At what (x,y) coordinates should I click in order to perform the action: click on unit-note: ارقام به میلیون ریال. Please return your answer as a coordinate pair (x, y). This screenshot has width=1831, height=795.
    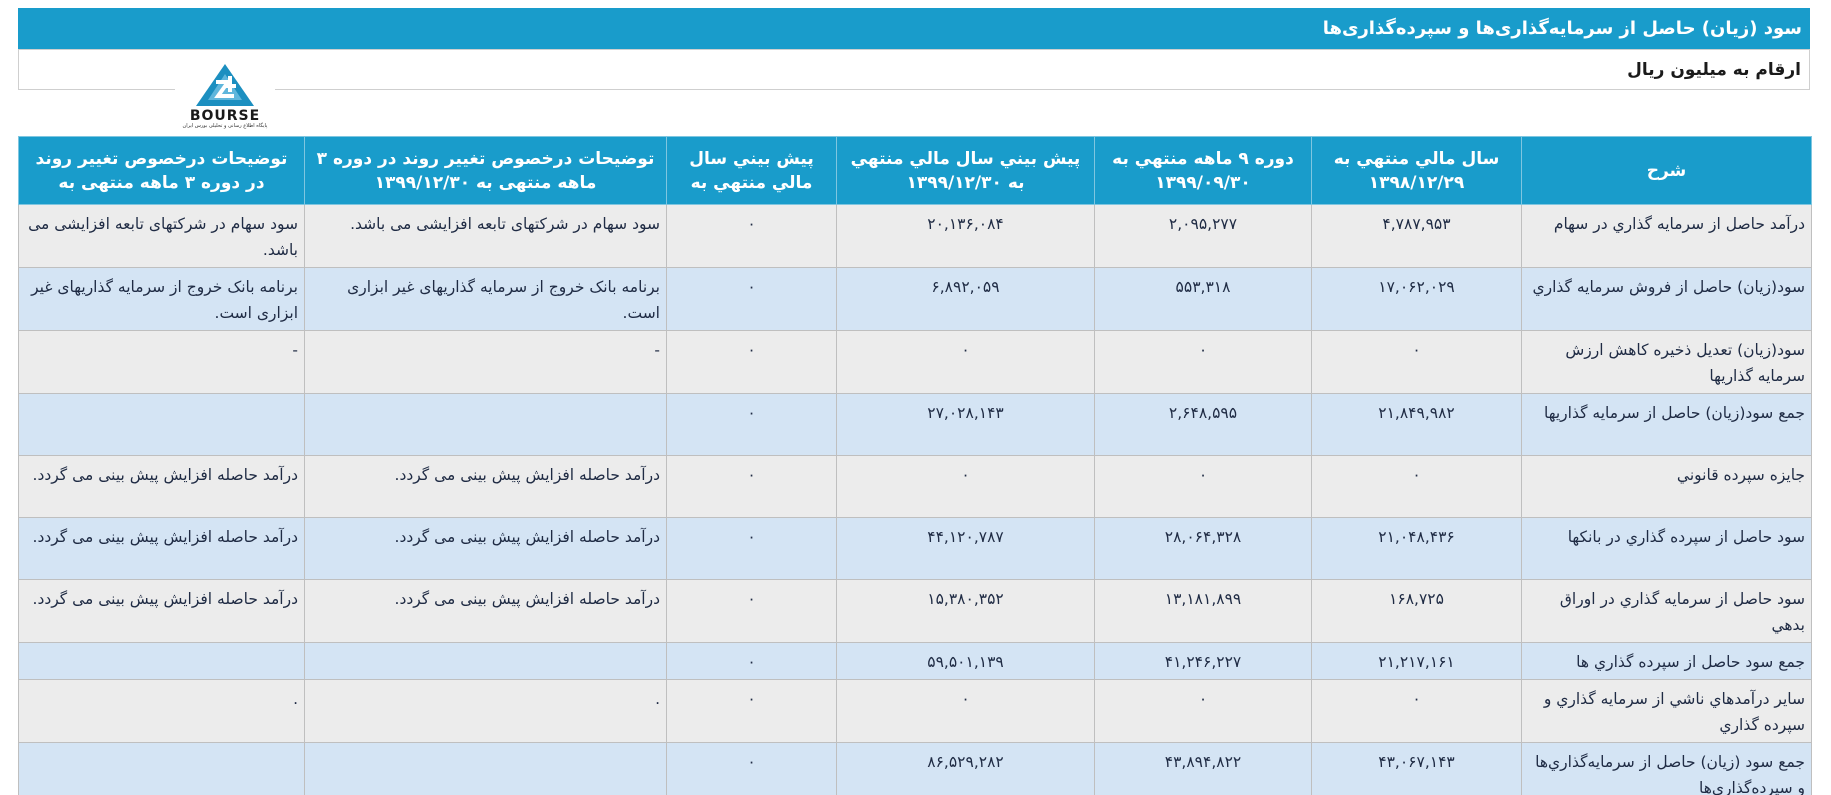
    Looking at the image, I should click on (1714, 69).